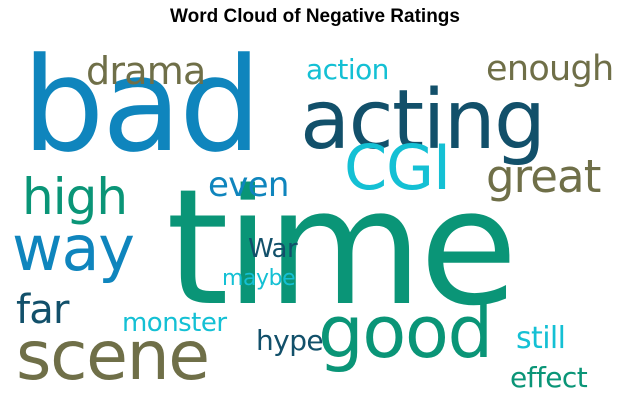  I want to click on word-good: good, so click(405, 332).